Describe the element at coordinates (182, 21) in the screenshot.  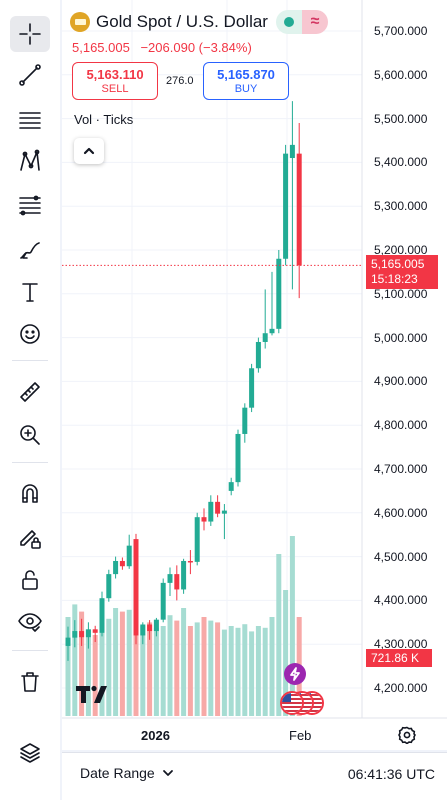
I see `symbol-title: Gold Spot / U.S. Dollar` at that location.